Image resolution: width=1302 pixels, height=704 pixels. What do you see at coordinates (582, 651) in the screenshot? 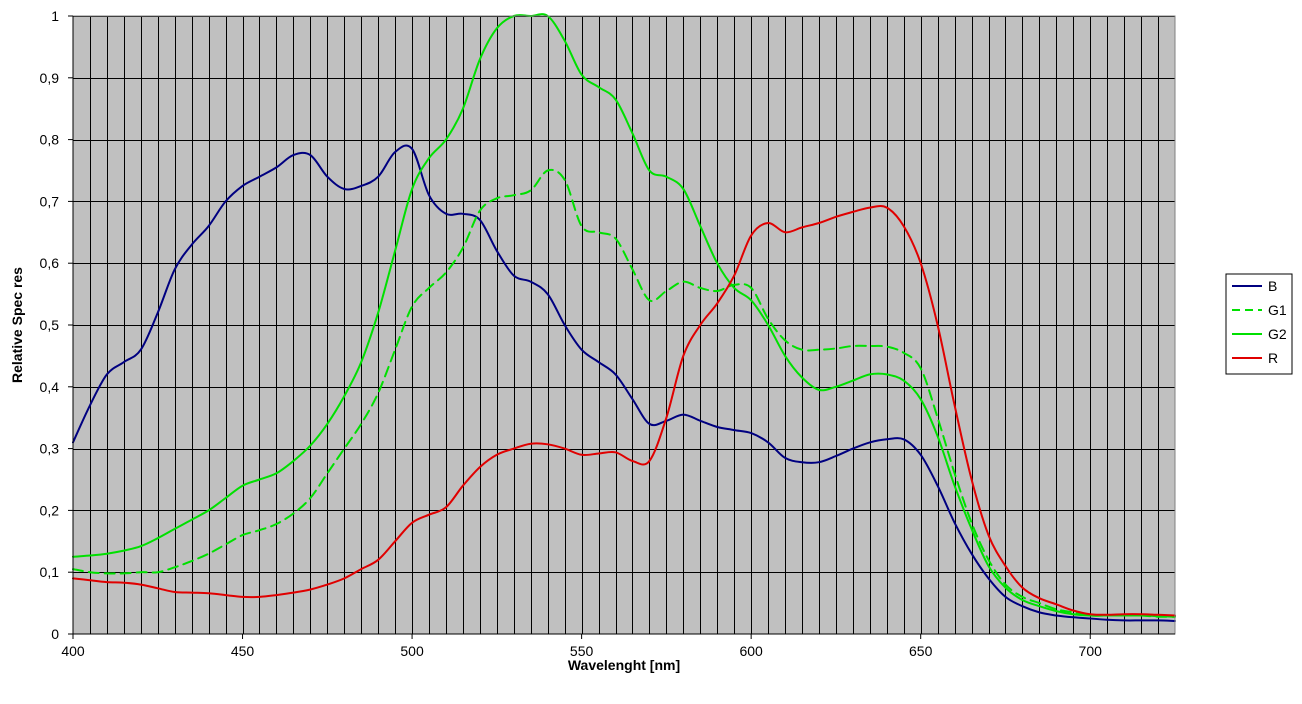
I see `x-tick-label: 550` at bounding box center [582, 651].